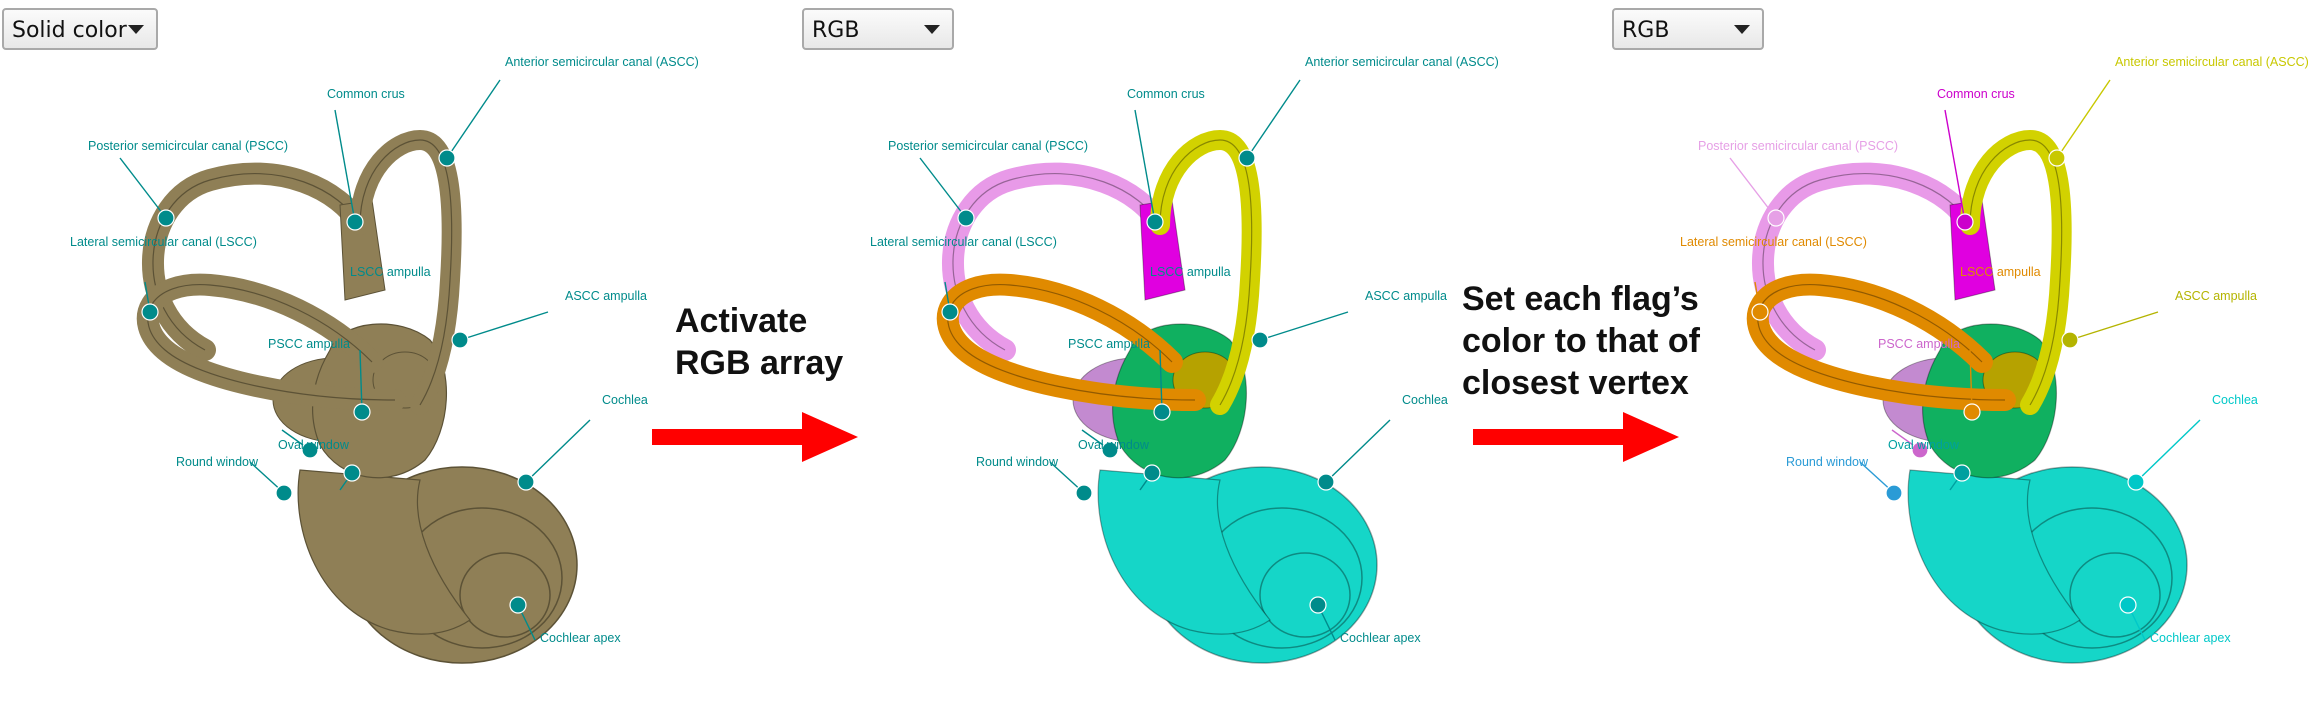  I want to click on flag-label: Cochlea, so click(625, 400).